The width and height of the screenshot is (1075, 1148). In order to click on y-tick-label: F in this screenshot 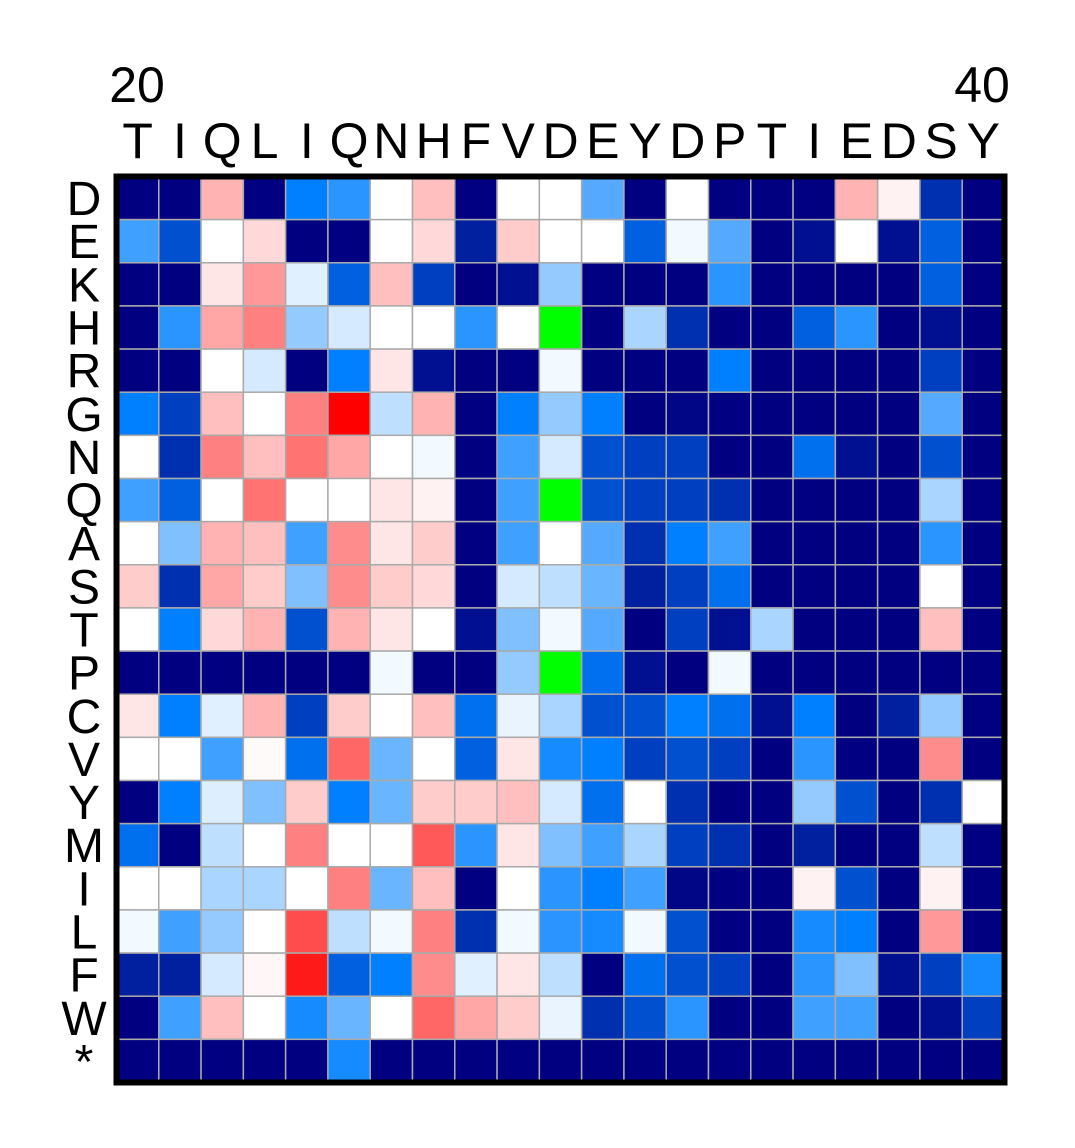, I will do `click(83, 976)`.